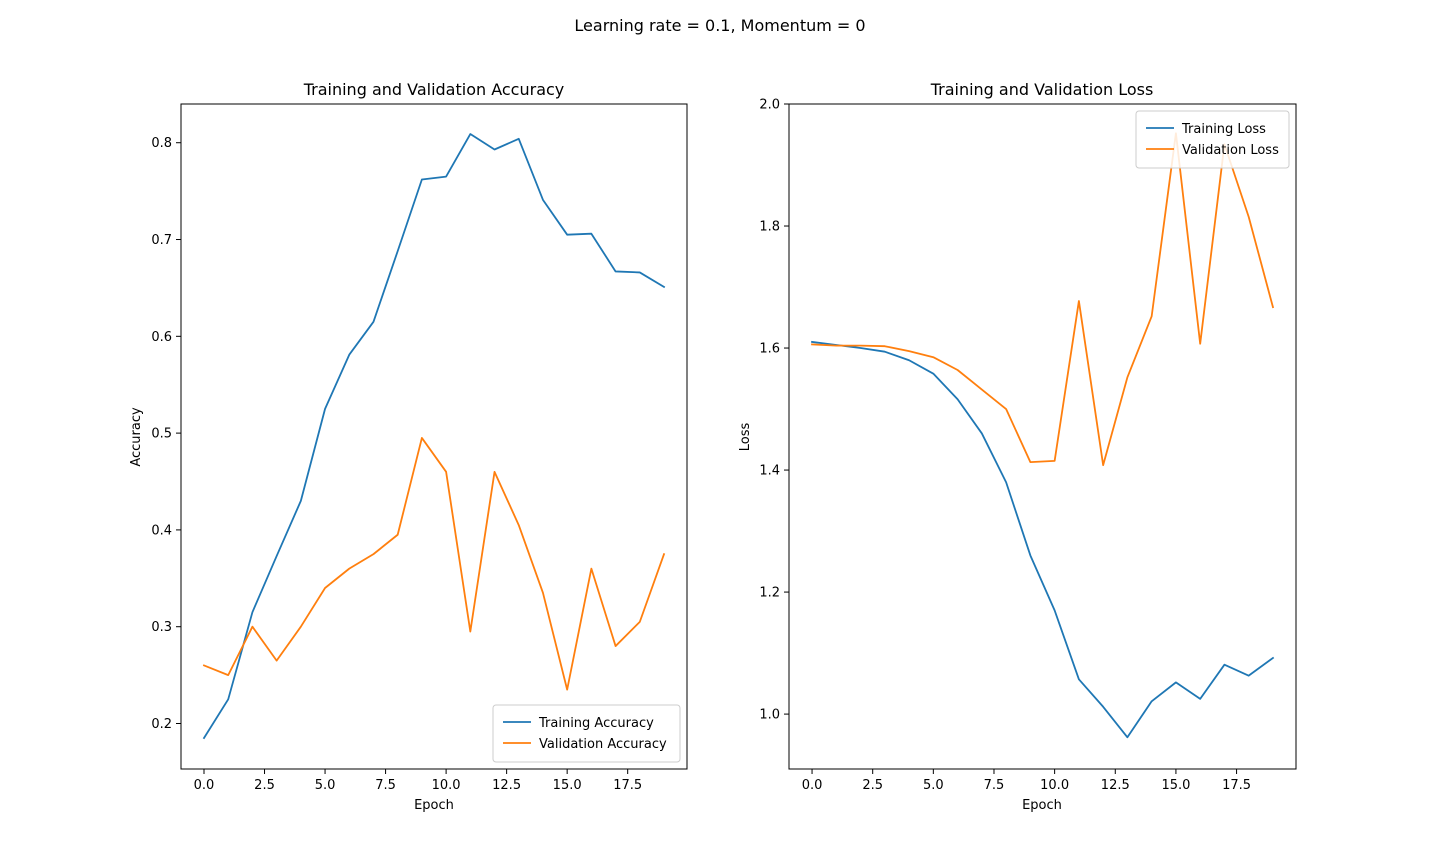 The image size is (1440, 864). What do you see at coordinates (204, 785) in the screenshot?
I see `accuracy-xtick-label: 0.0` at bounding box center [204, 785].